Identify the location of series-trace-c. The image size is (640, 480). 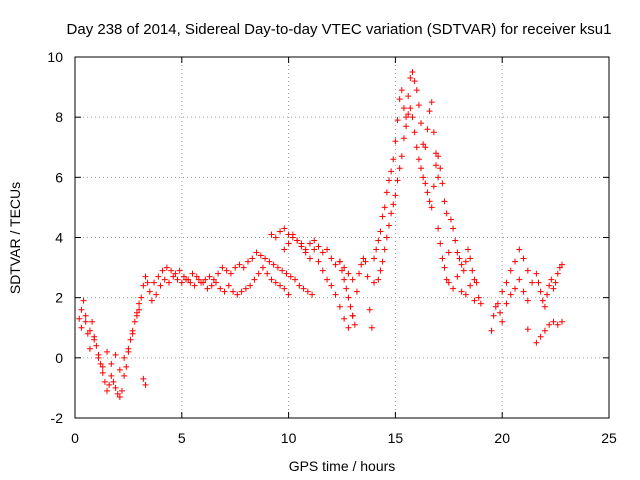
(143, 293).